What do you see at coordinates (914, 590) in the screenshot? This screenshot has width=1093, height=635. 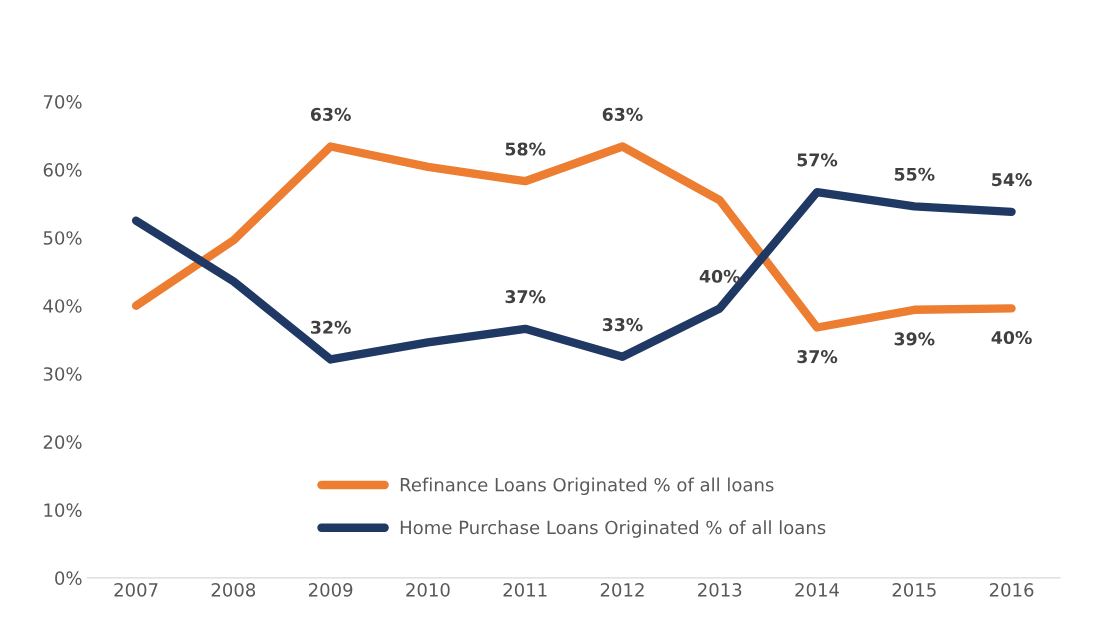 I see `x-tick-label: 2015` at bounding box center [914, 590].